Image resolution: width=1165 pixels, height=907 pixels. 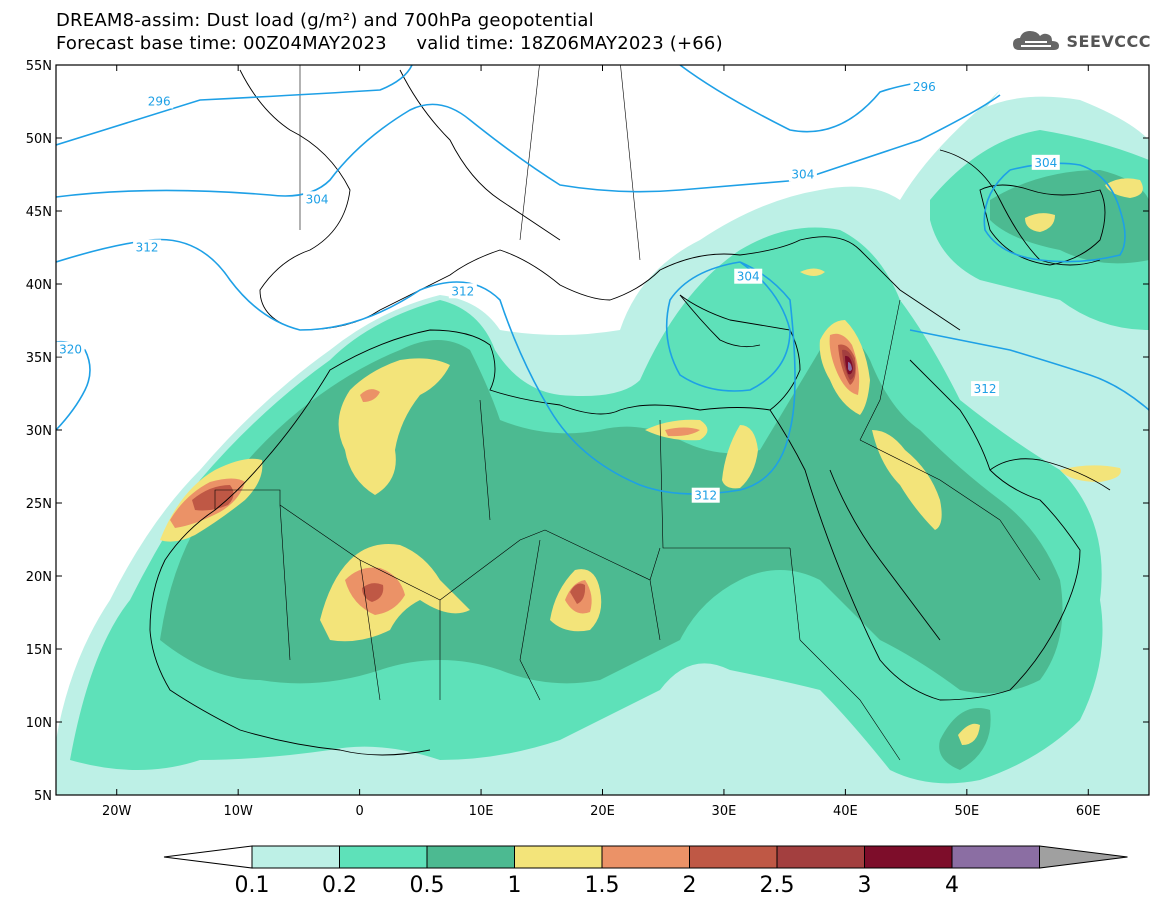 I want to click on lat-label: 35N, so click(x=39, y=358).